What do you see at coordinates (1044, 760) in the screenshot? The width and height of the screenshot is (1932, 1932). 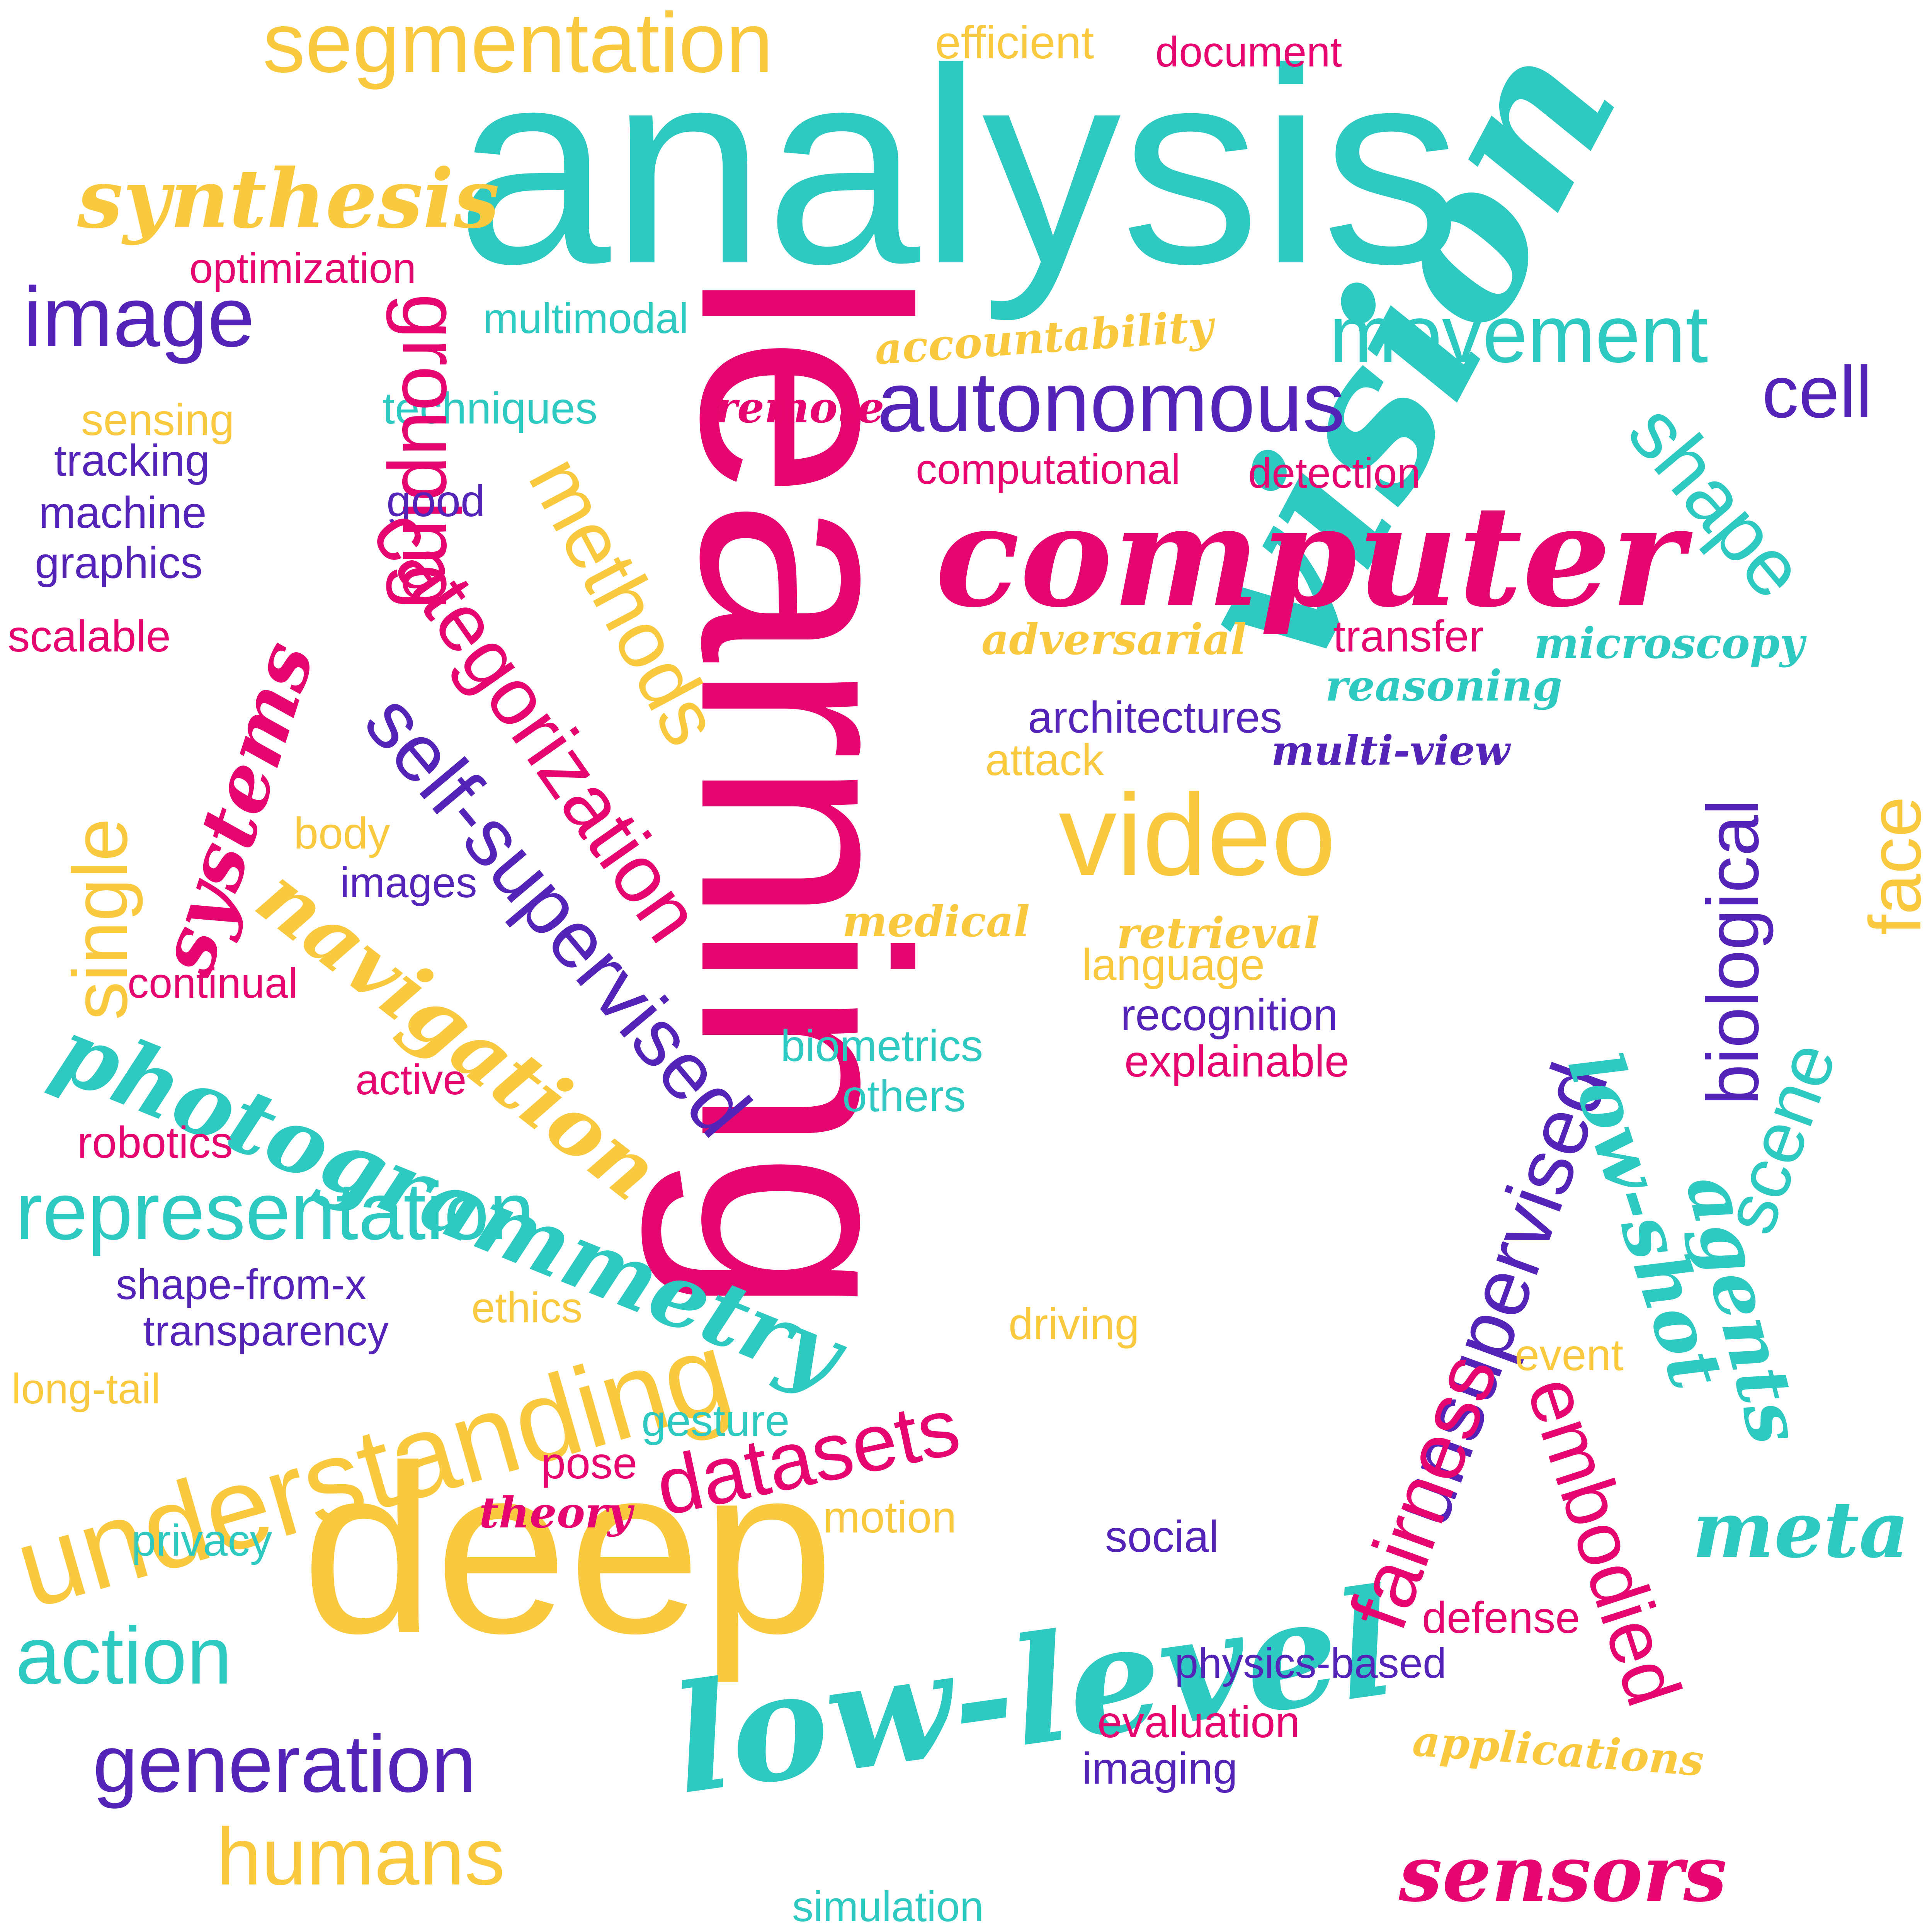 I see `word-attack: attack` at bounding box center [1044, 760].